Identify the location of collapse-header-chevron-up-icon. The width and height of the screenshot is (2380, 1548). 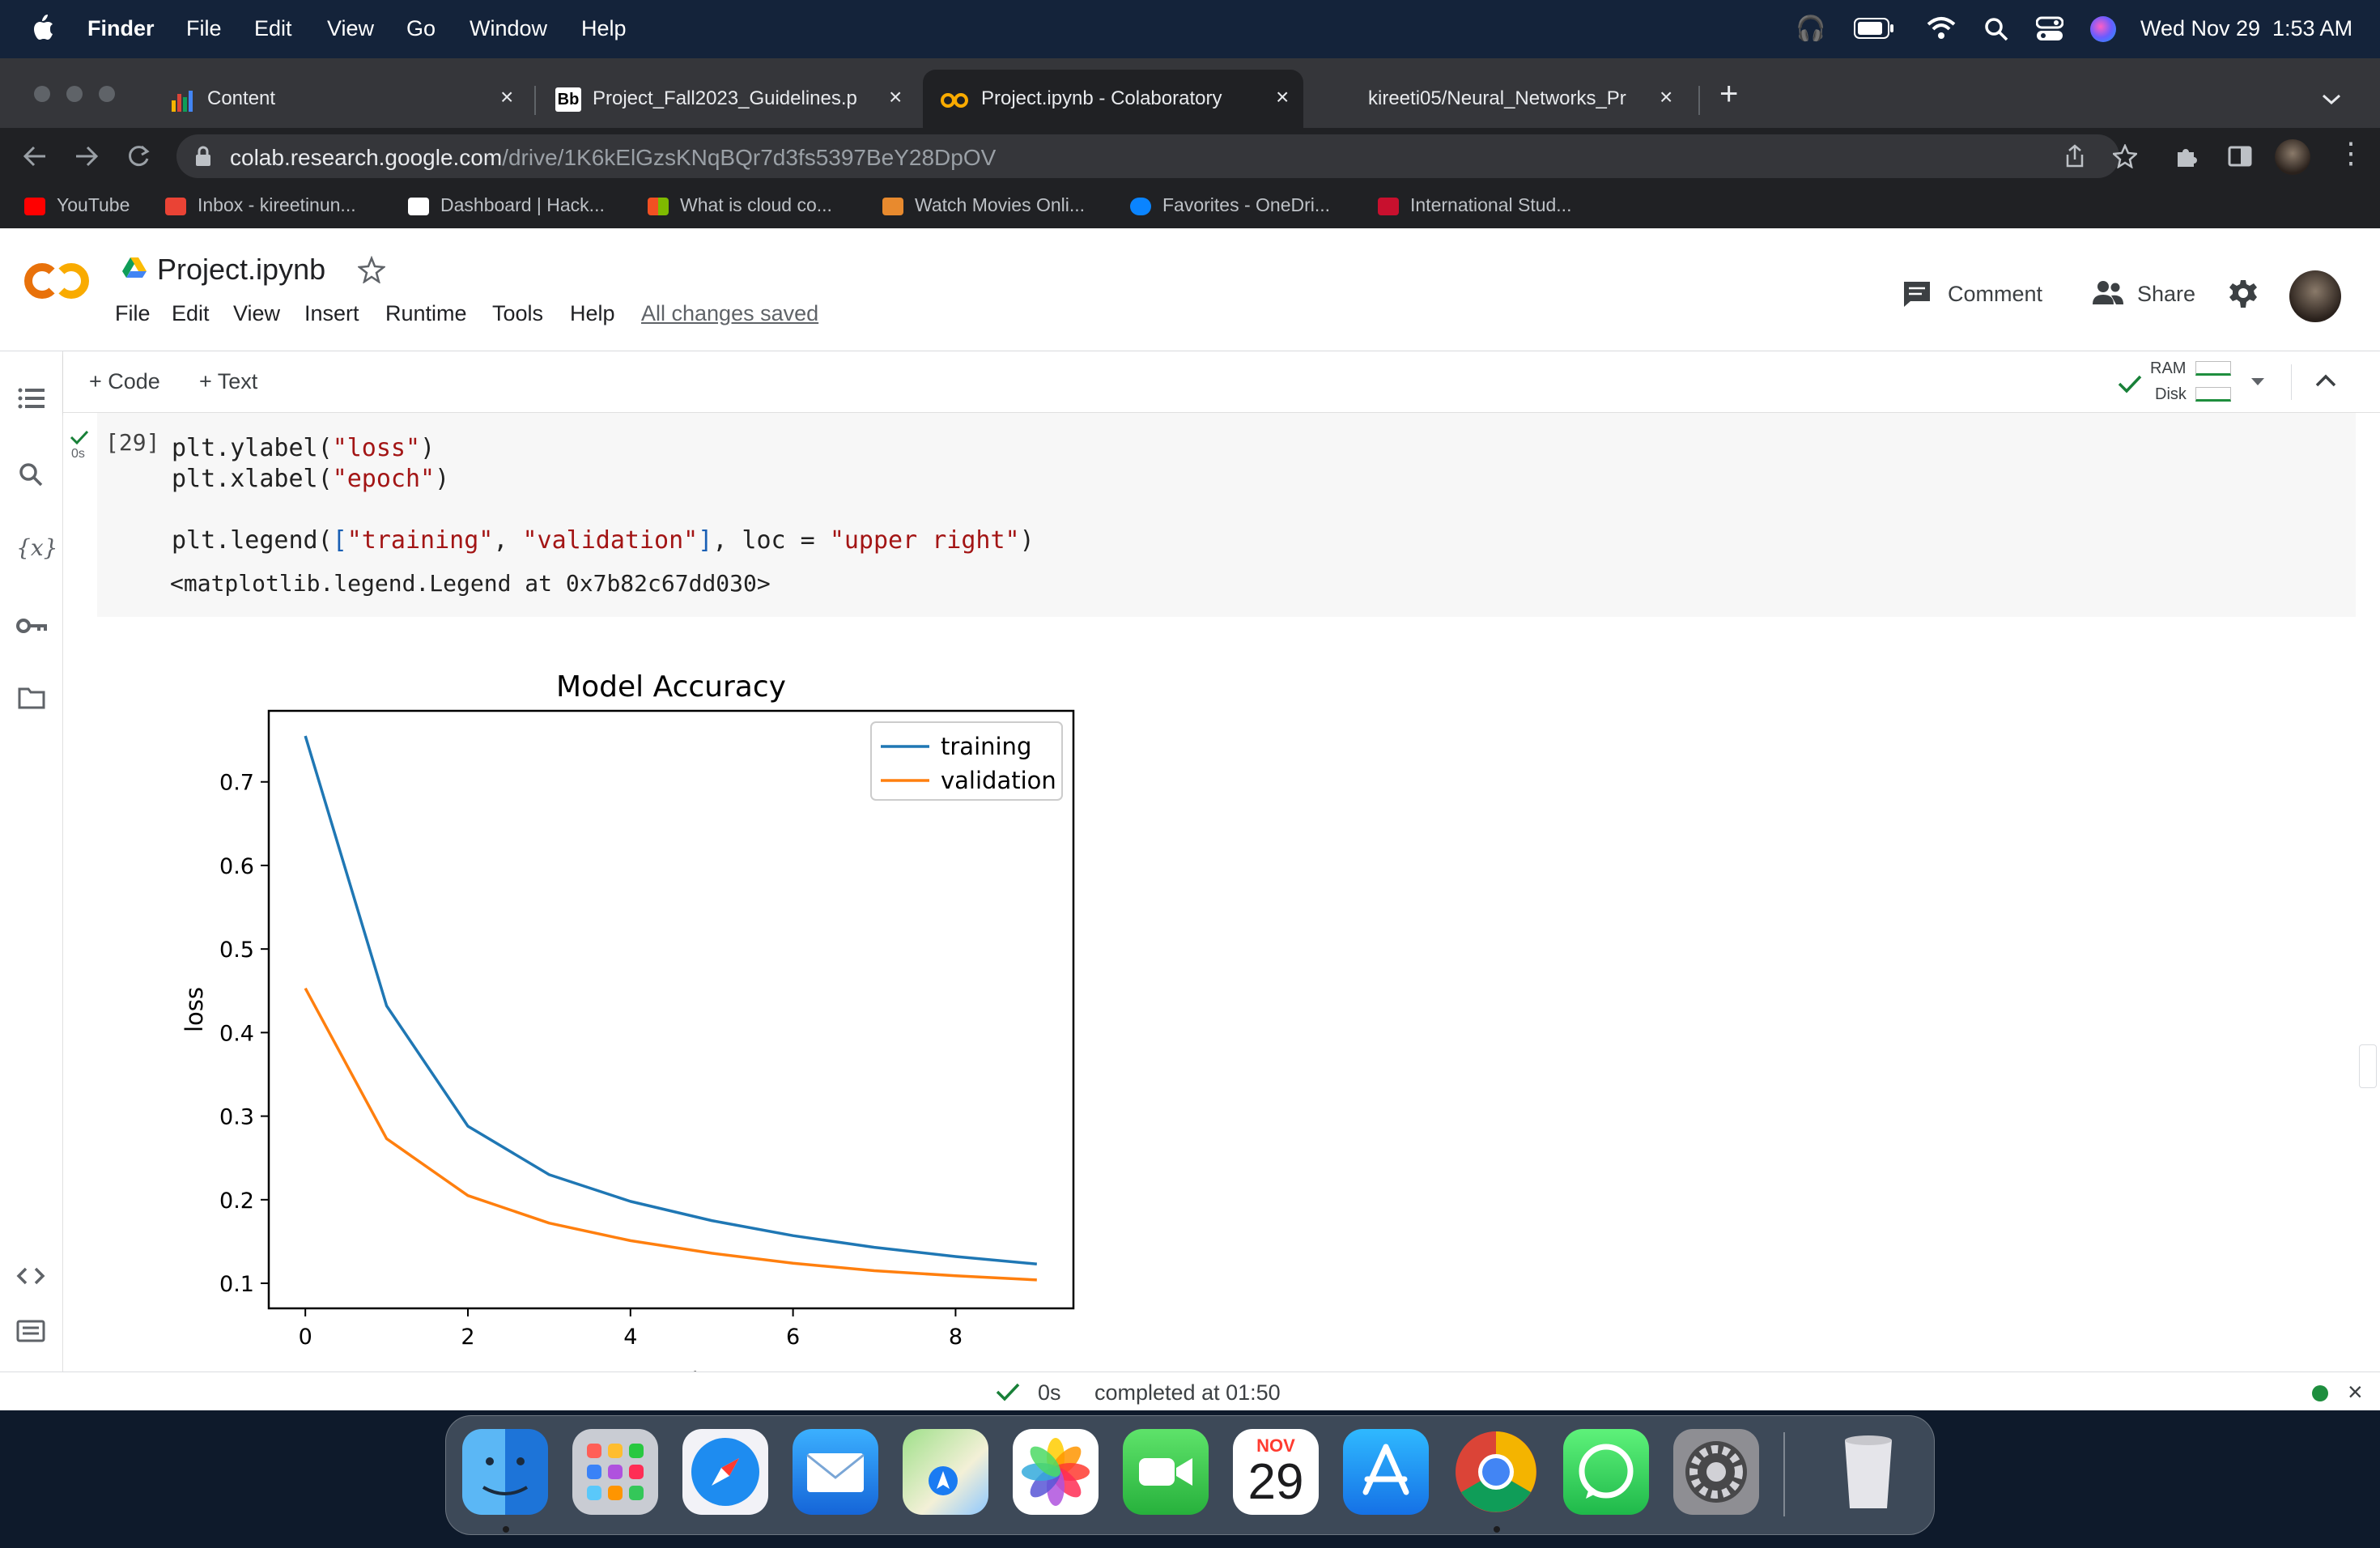
(2326, 380).